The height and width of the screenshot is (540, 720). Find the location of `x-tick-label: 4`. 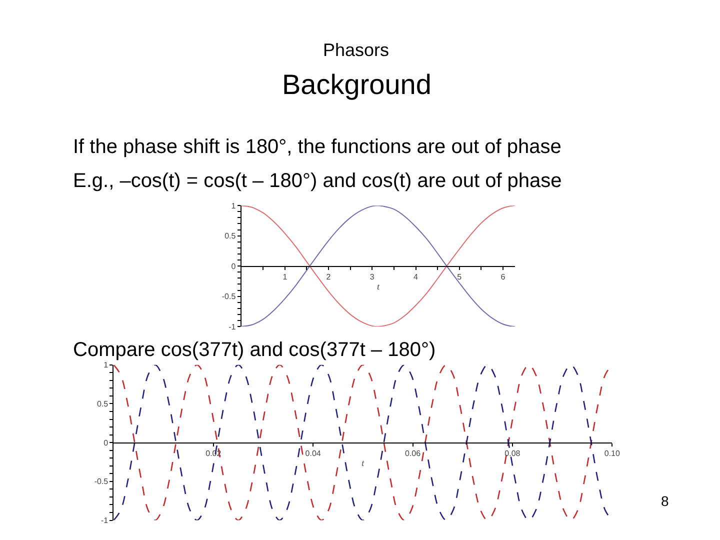

x-tick-label: 4 is located at coordinates (416, 277).